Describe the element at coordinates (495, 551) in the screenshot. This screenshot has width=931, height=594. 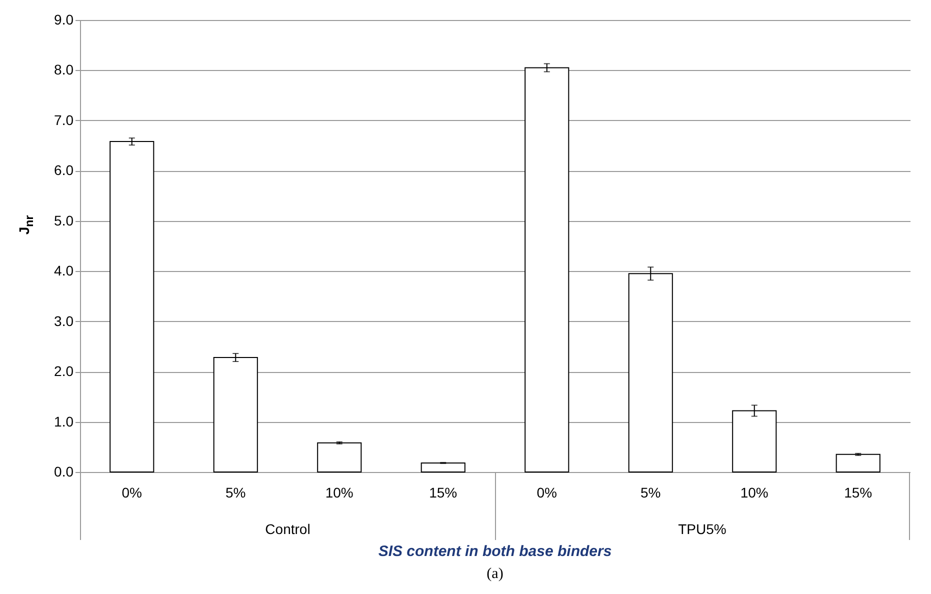
I see `x-axis-title: SIS content in both base binders` at that location.